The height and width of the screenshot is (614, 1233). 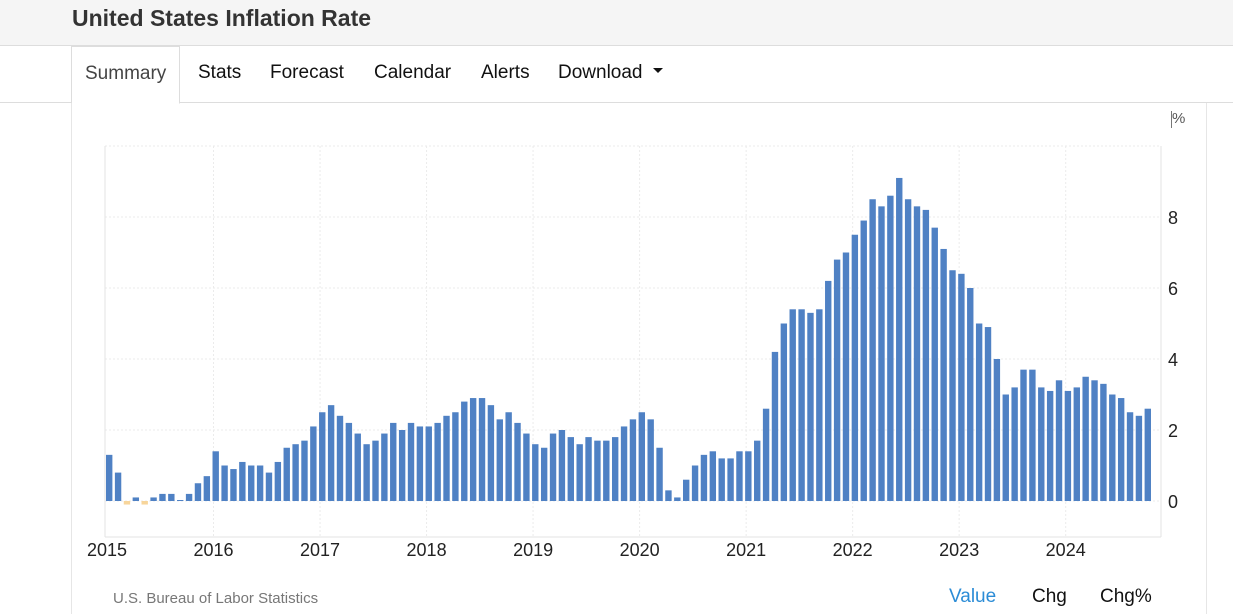 What do you see at coordinates (1126, 596) in the screenshot?
I see `chg-pct-mode-button: Chg%` at bounding box center [1126, 596].